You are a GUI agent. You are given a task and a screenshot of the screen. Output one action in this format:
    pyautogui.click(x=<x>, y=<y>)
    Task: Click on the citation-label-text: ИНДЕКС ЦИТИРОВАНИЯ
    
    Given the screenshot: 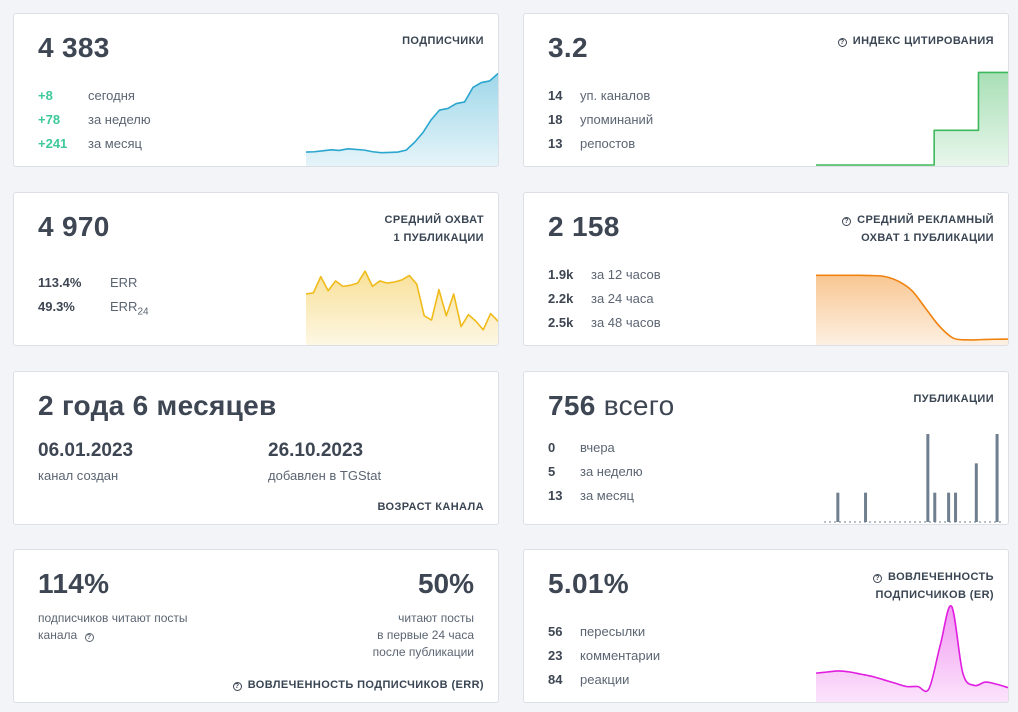 What is the action you would take?
    pyautogui.click(x=923, y=41)
    